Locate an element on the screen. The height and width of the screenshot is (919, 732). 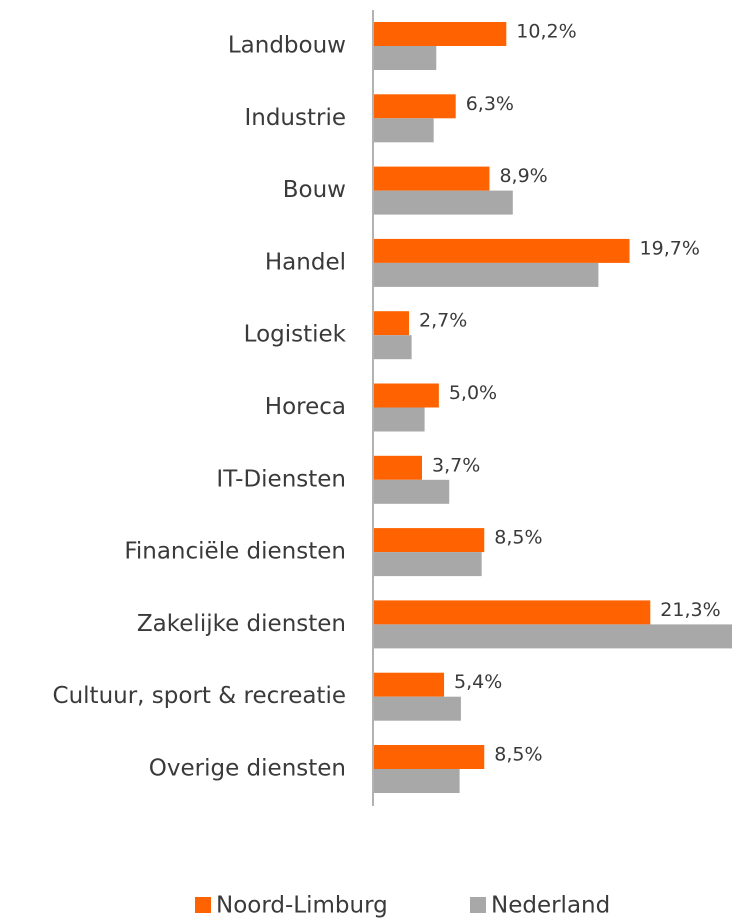
legend-label: Noord-Limburg is located at coordinates (302, 906).